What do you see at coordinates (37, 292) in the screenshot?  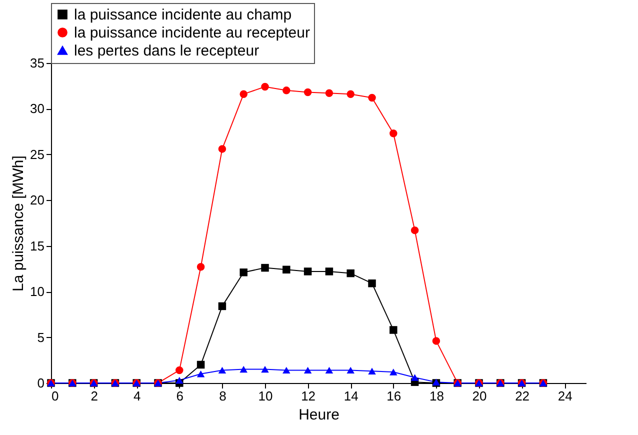 I see `y-tick-label: 10` at bounding box center [37, 292].